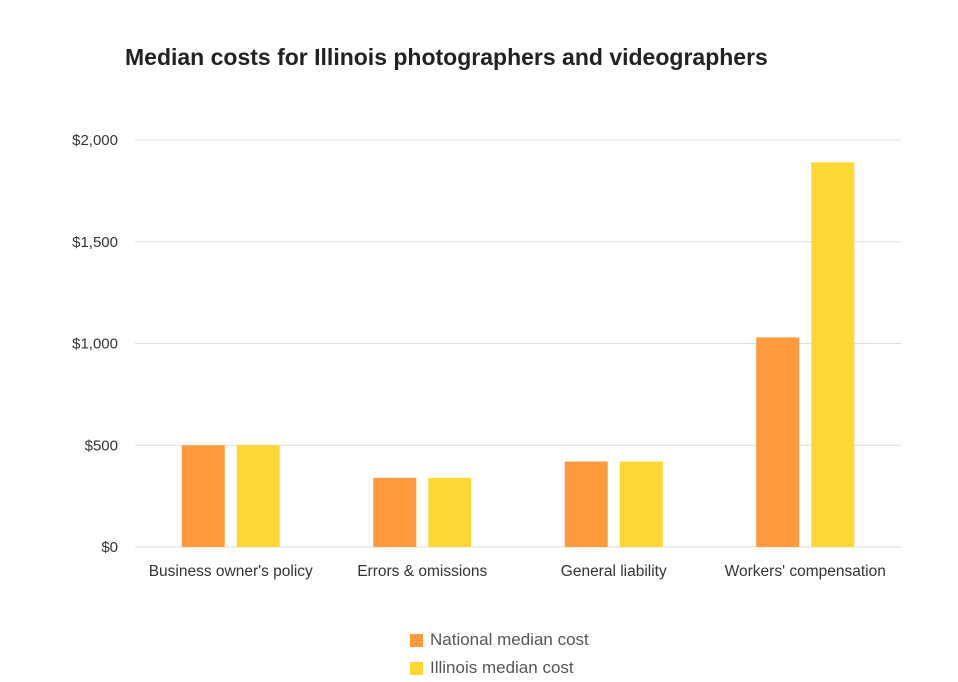 This screenshot has height=682, width=958. I want to click on legend-swatch-illinois, so click(416, 668).